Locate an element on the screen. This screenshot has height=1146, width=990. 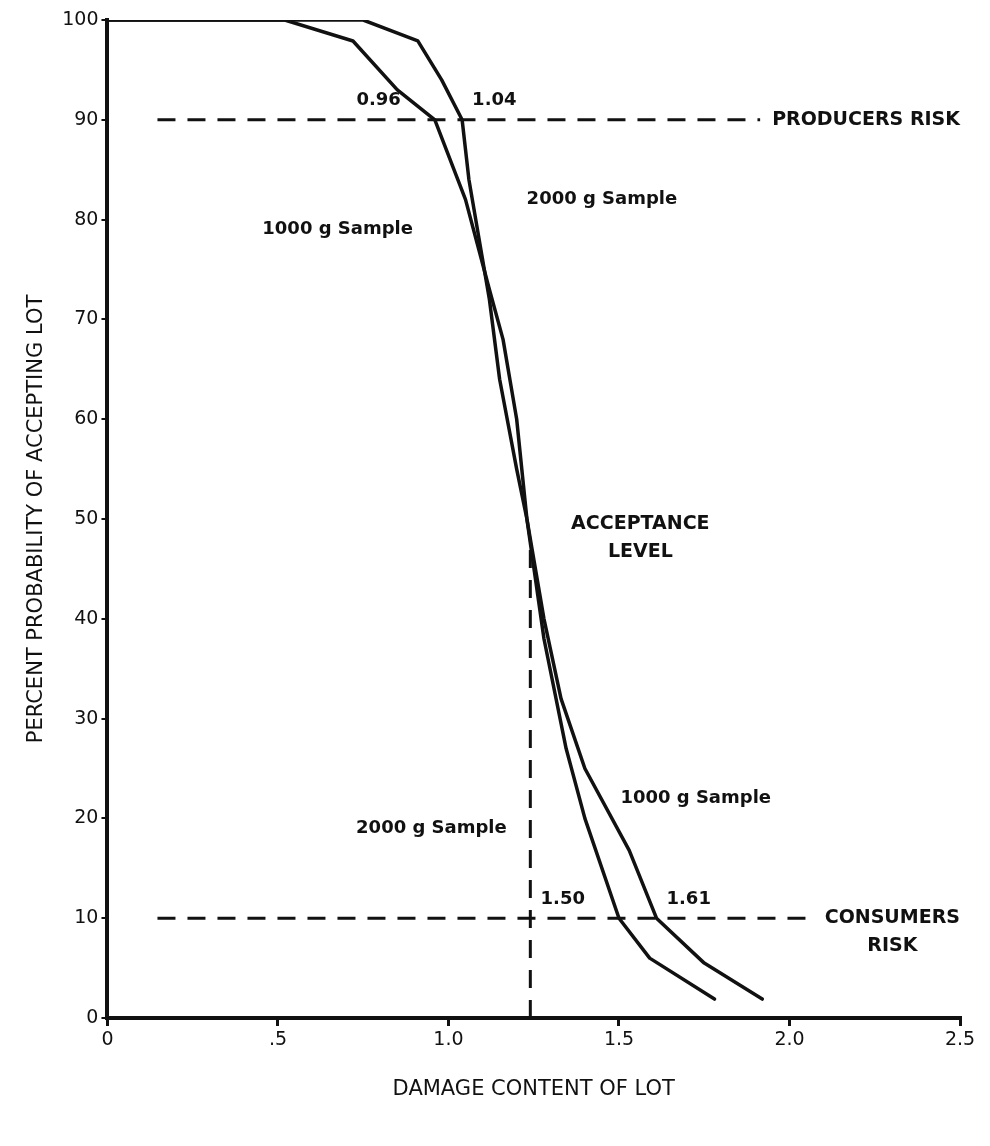
x-tick-label: 1.0 is located at coordinates (448, 1038).